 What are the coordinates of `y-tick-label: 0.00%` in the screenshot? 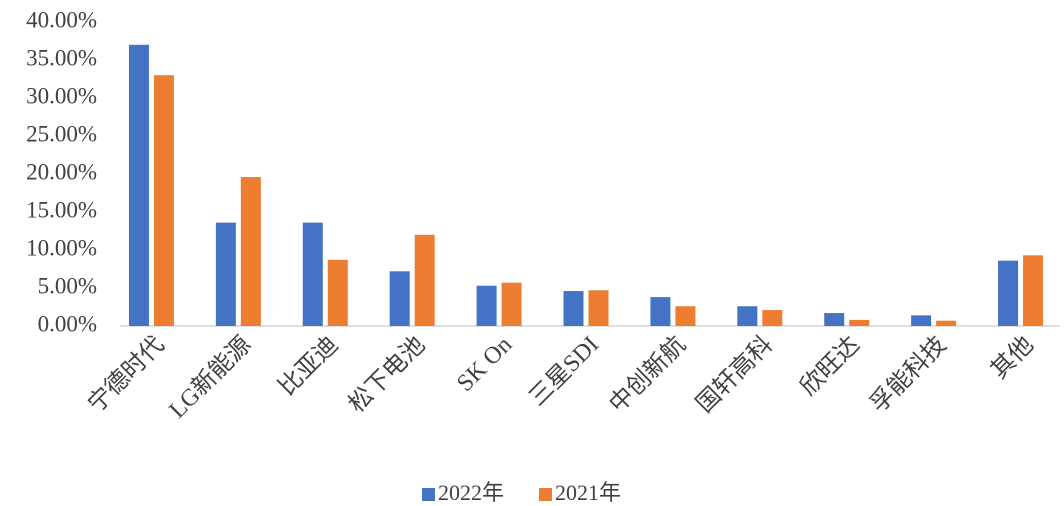 It's located at (67, 323).